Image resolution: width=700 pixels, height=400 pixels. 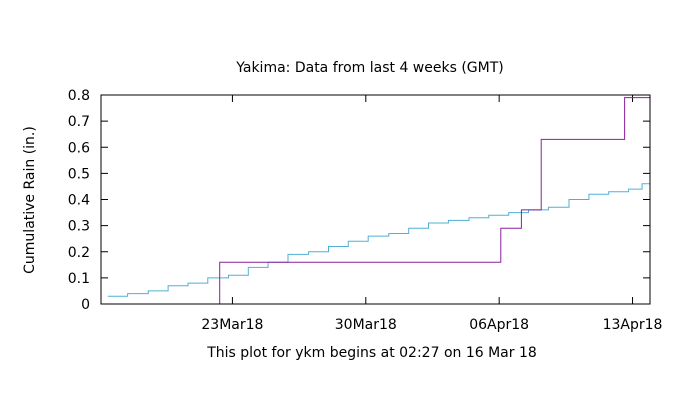 What do you see at coordinates (79, 148) in the screenshot?
I see `y-tick-label: 0.6` at bounding box center [79, 148].